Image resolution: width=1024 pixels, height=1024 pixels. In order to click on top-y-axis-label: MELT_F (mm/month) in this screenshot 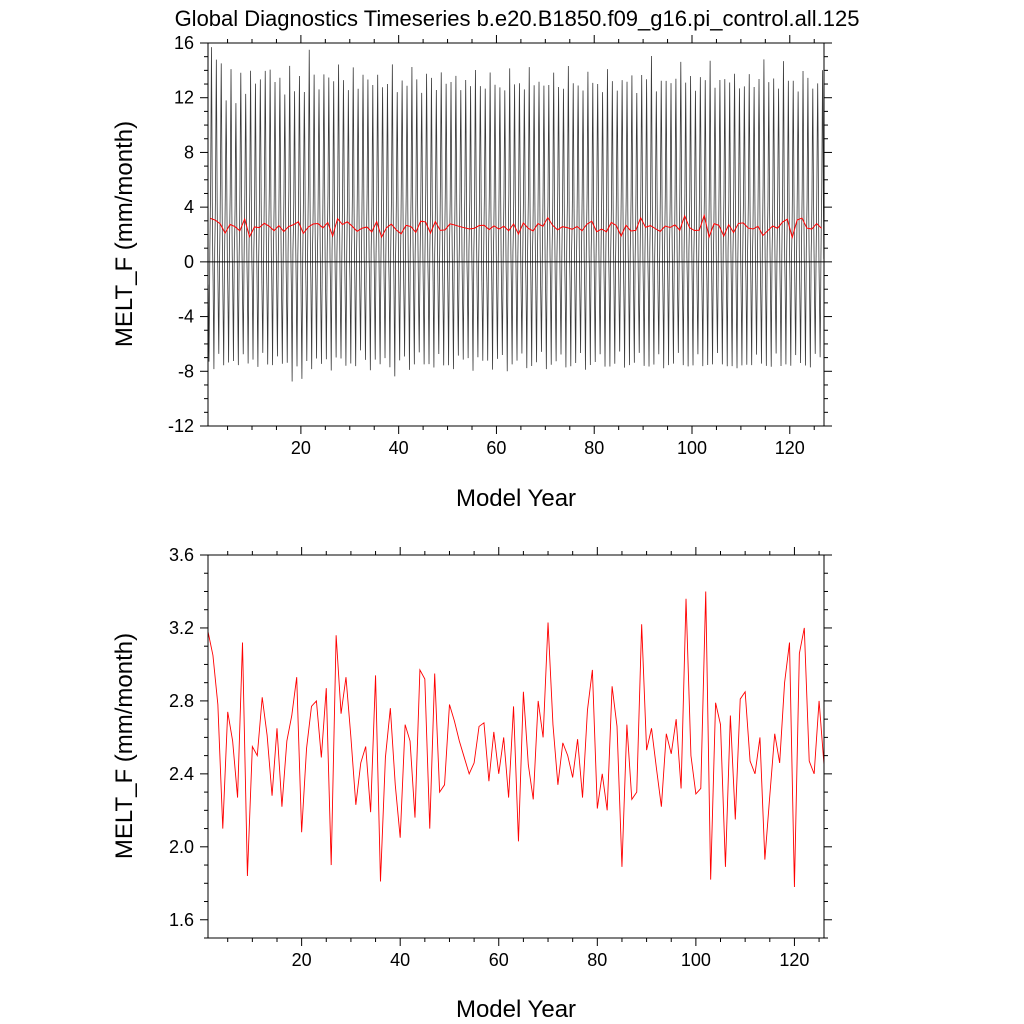, I will do `click(124, 234)`.